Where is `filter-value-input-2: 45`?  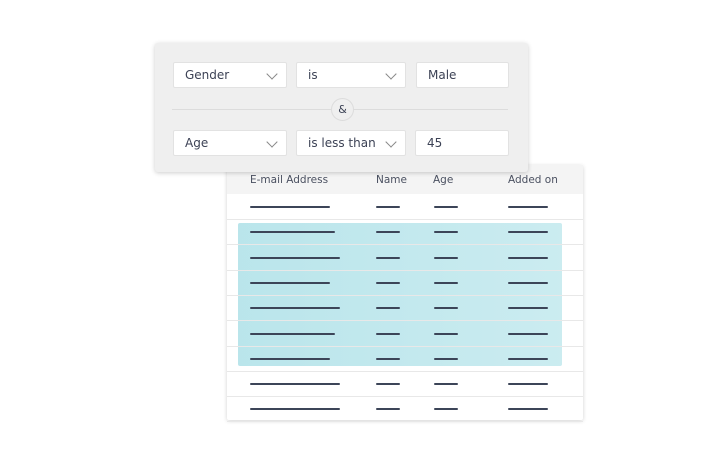
filter-value-input-2: 45 is located at coordinates (462, 143).